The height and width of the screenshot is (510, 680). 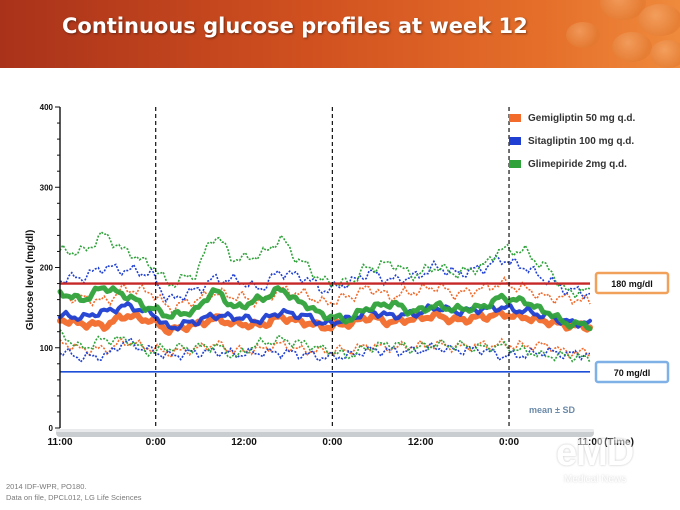 I want to click on reference-label: 180 mg/dl, so click(x=632, y=284).